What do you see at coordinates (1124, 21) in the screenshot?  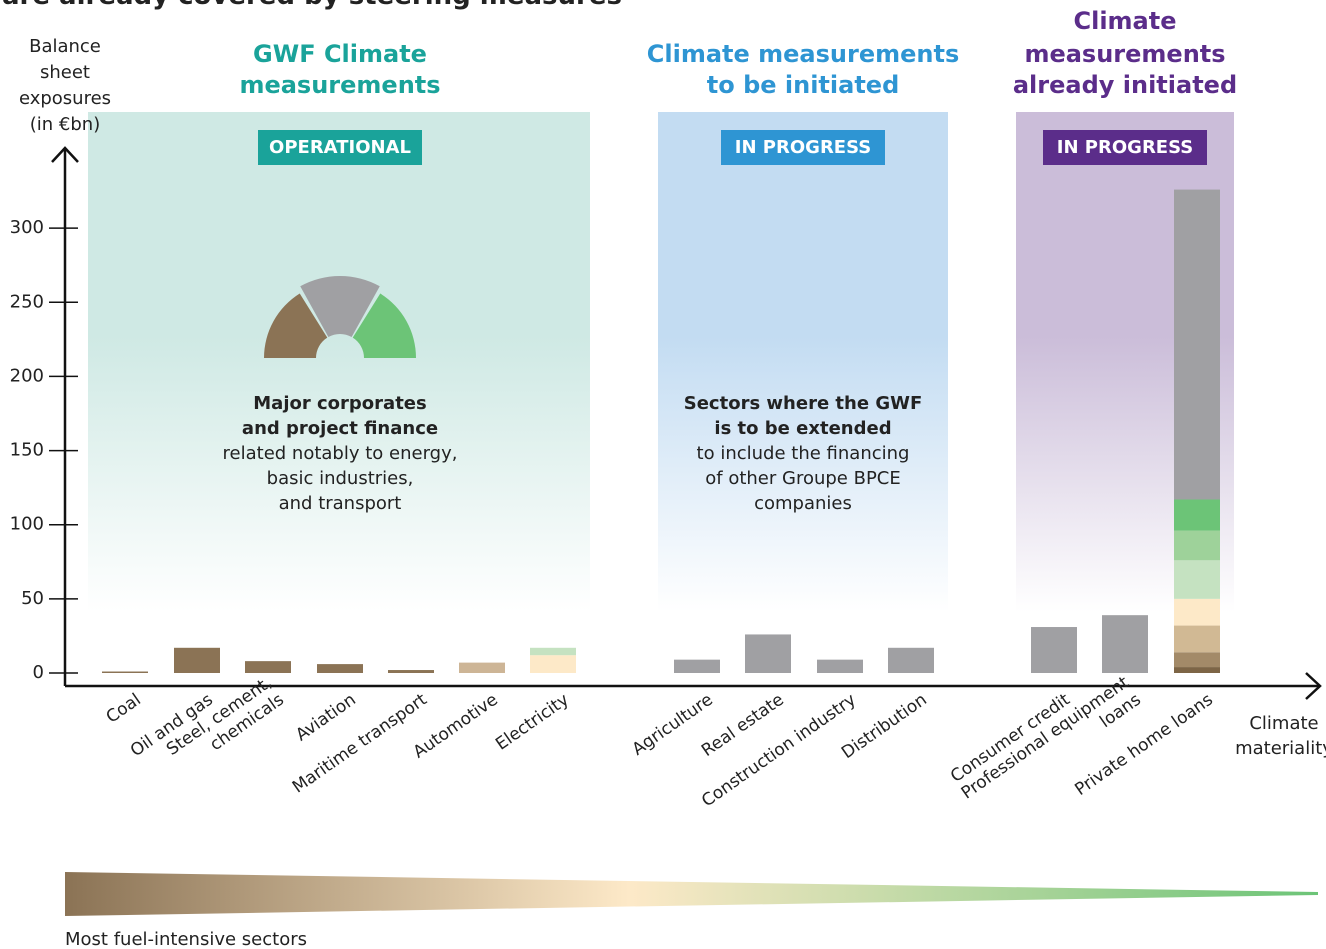 I see `panel-title: Climate` at bounding box center [1124, 21].